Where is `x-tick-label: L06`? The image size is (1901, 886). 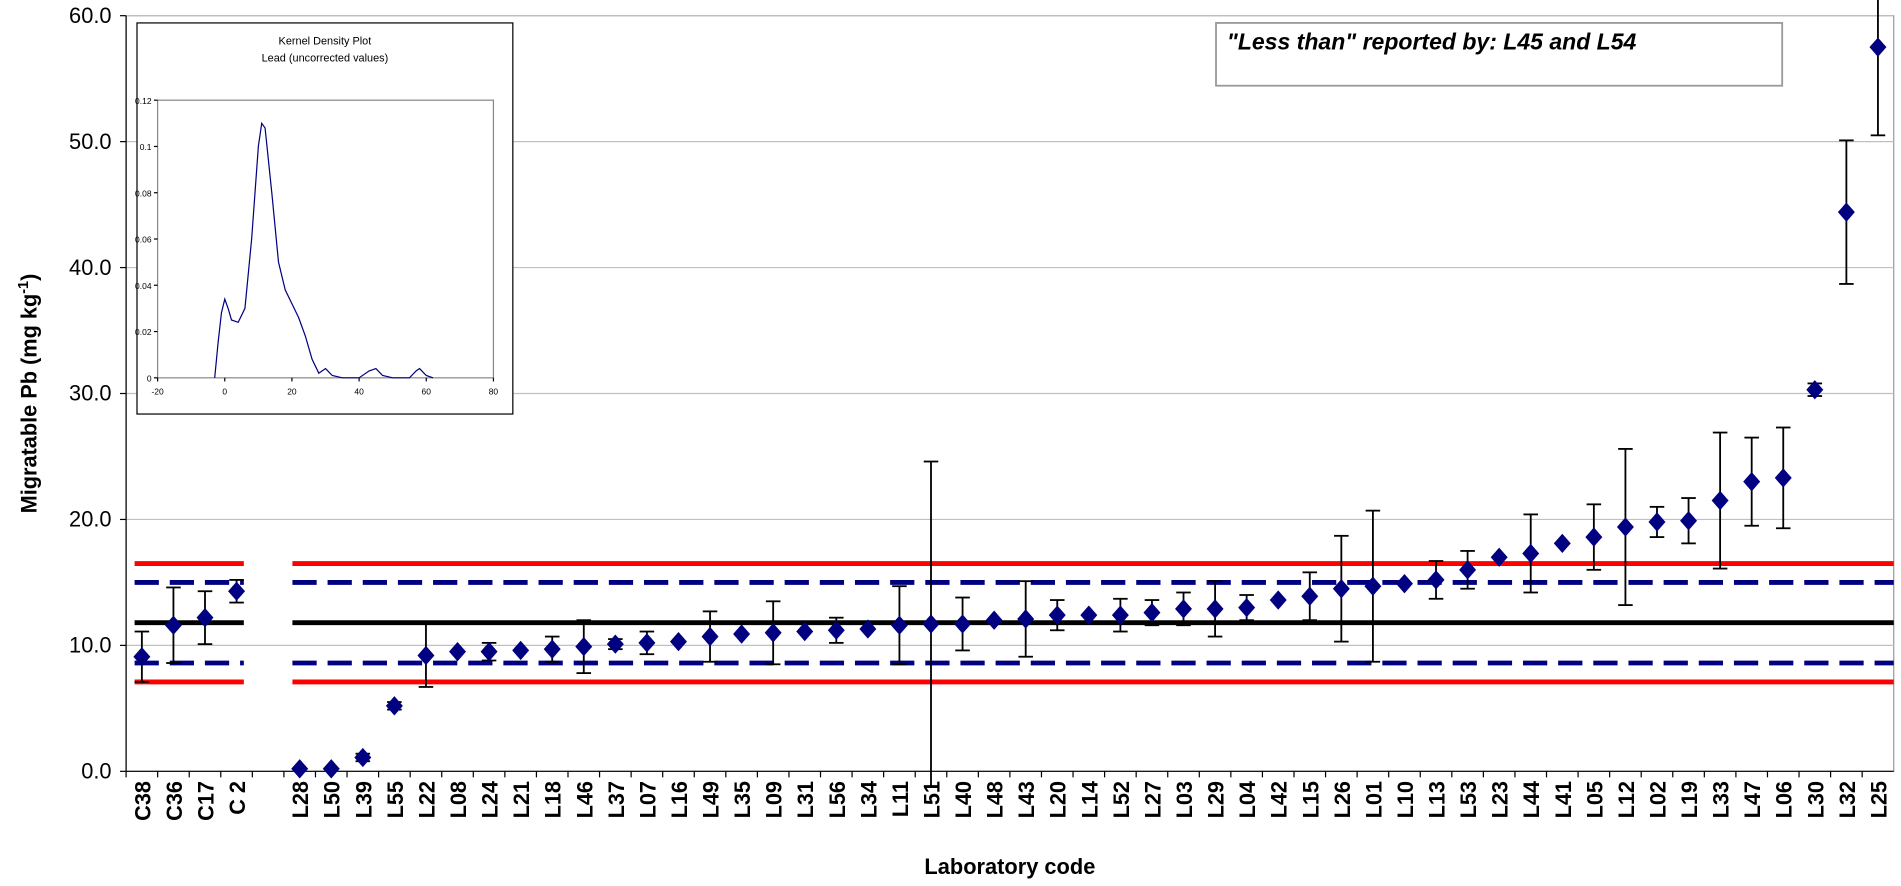
x-tick-label: L06 is located at coordinates (1784, 799).